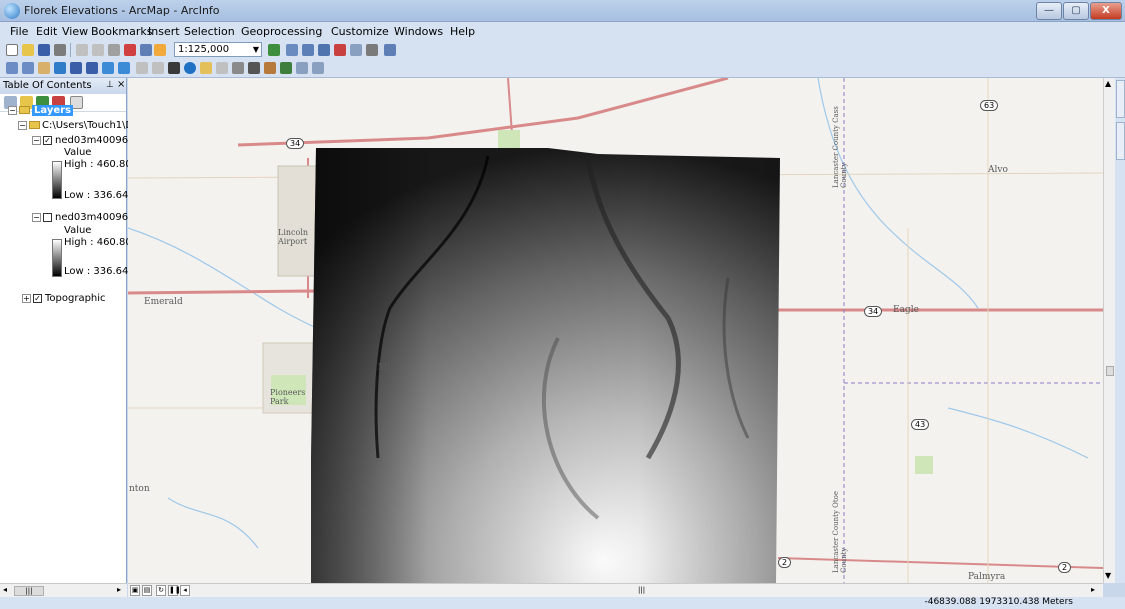 The height and width of the screenshot is (609, 1125). What do you see at coordinates (98, 50) in the screenshot?
I see `copy-icon` at bounding box center [98, 50].